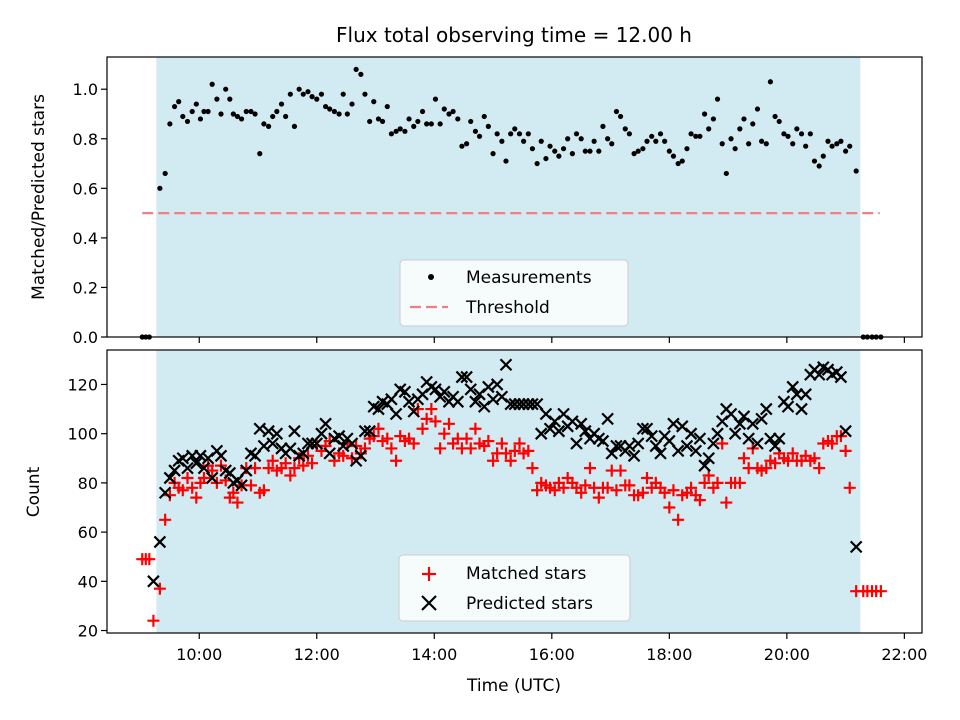 The image size is (960, 720). Describe the element at coordinates (514, 293) in the screenshot. I see `top-legend: Measurements Threshold` at that location.